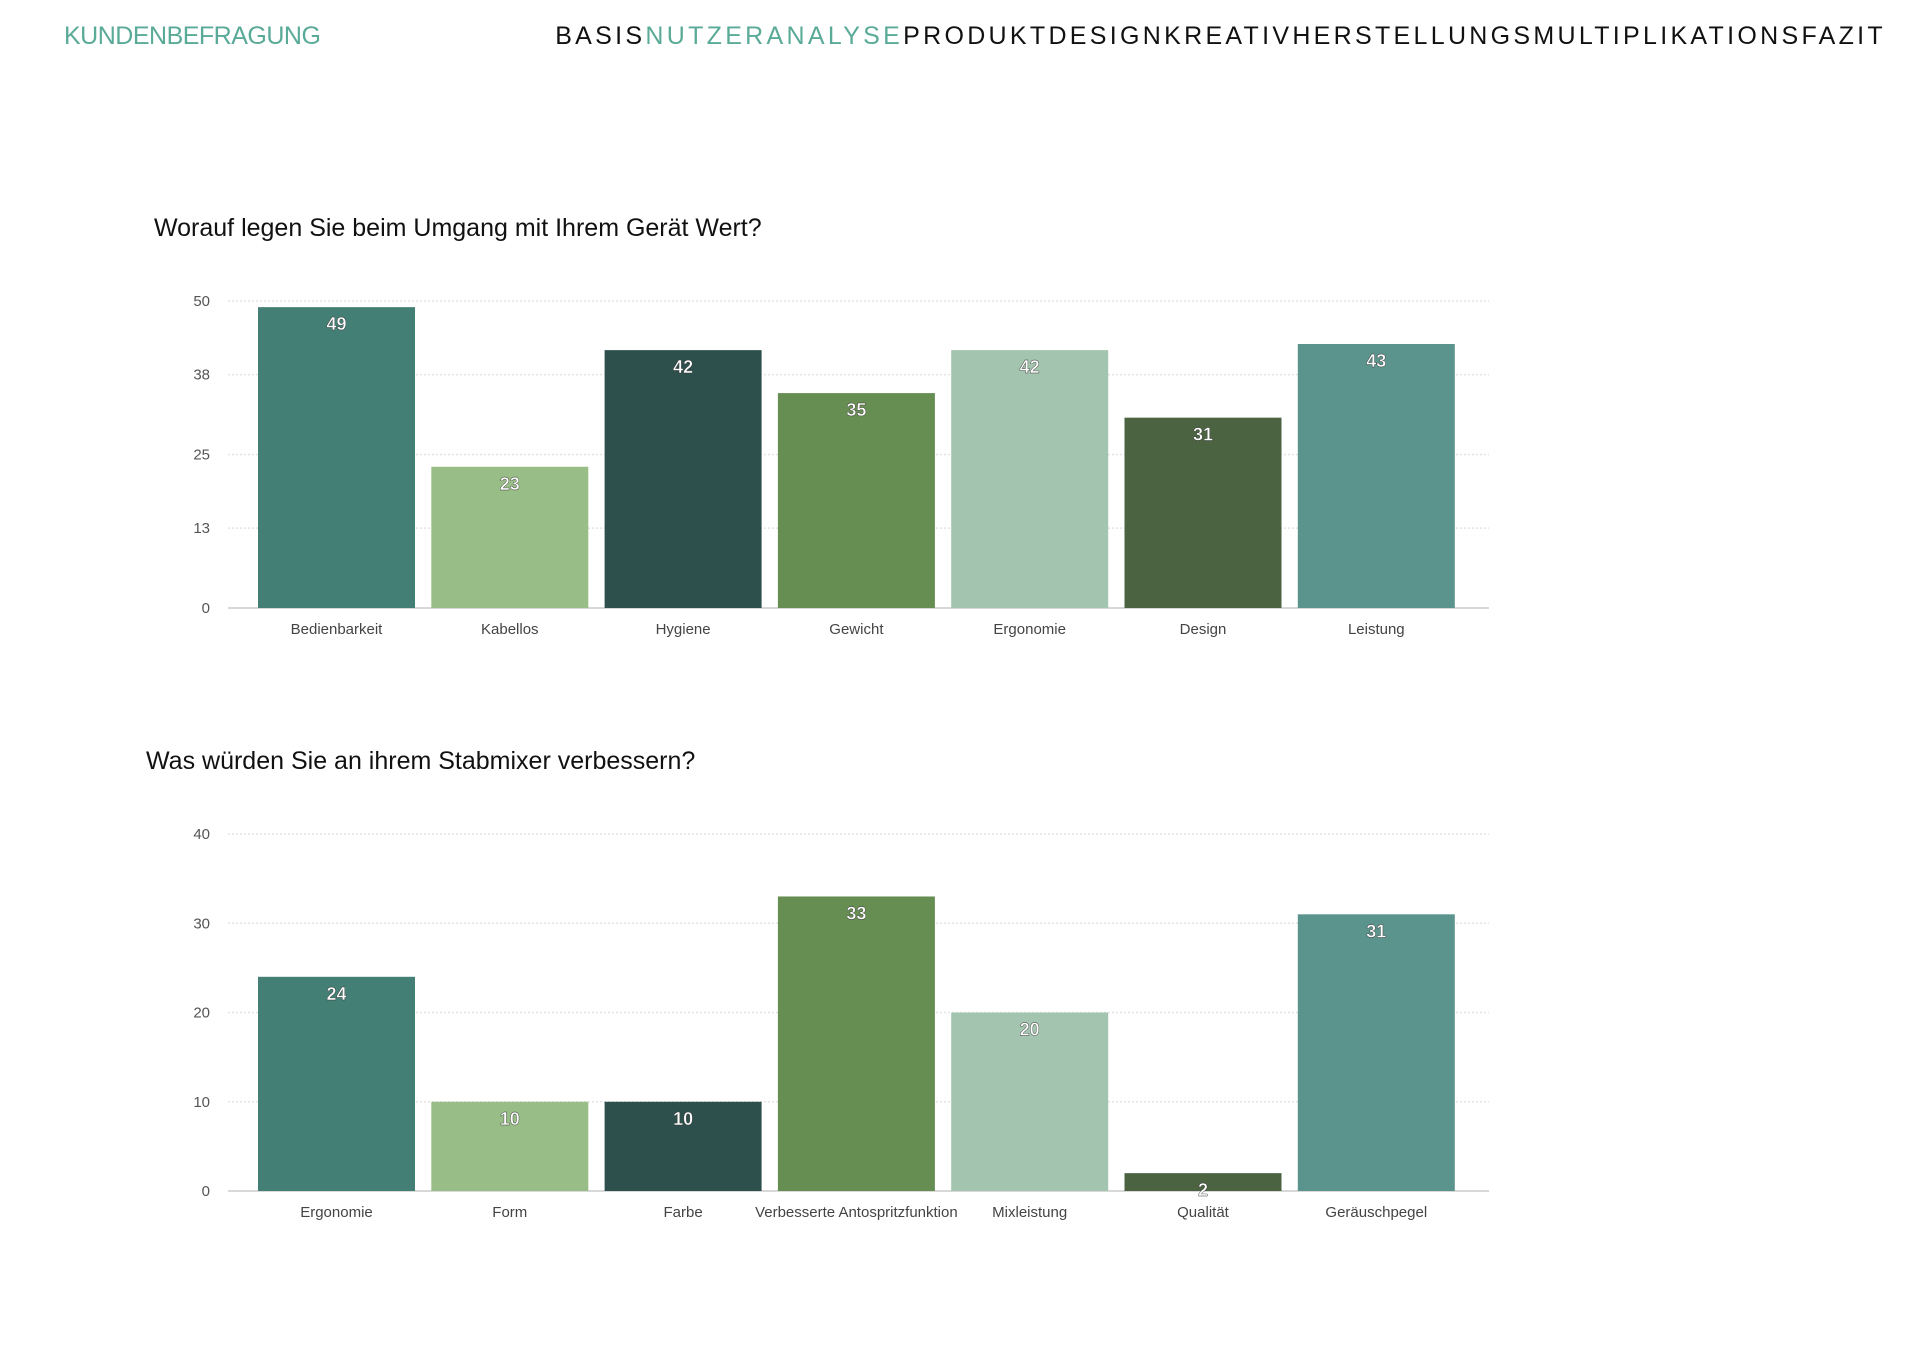  Describe the element at coordinates (600, 36) in the screenshot. I see `nav-item-basis: BASIS` at that location.